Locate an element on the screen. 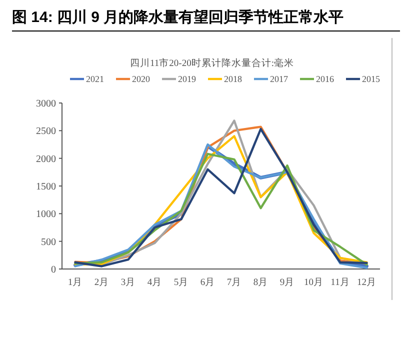  x-tick-label: 7月 is located at coordinates (234, 282).